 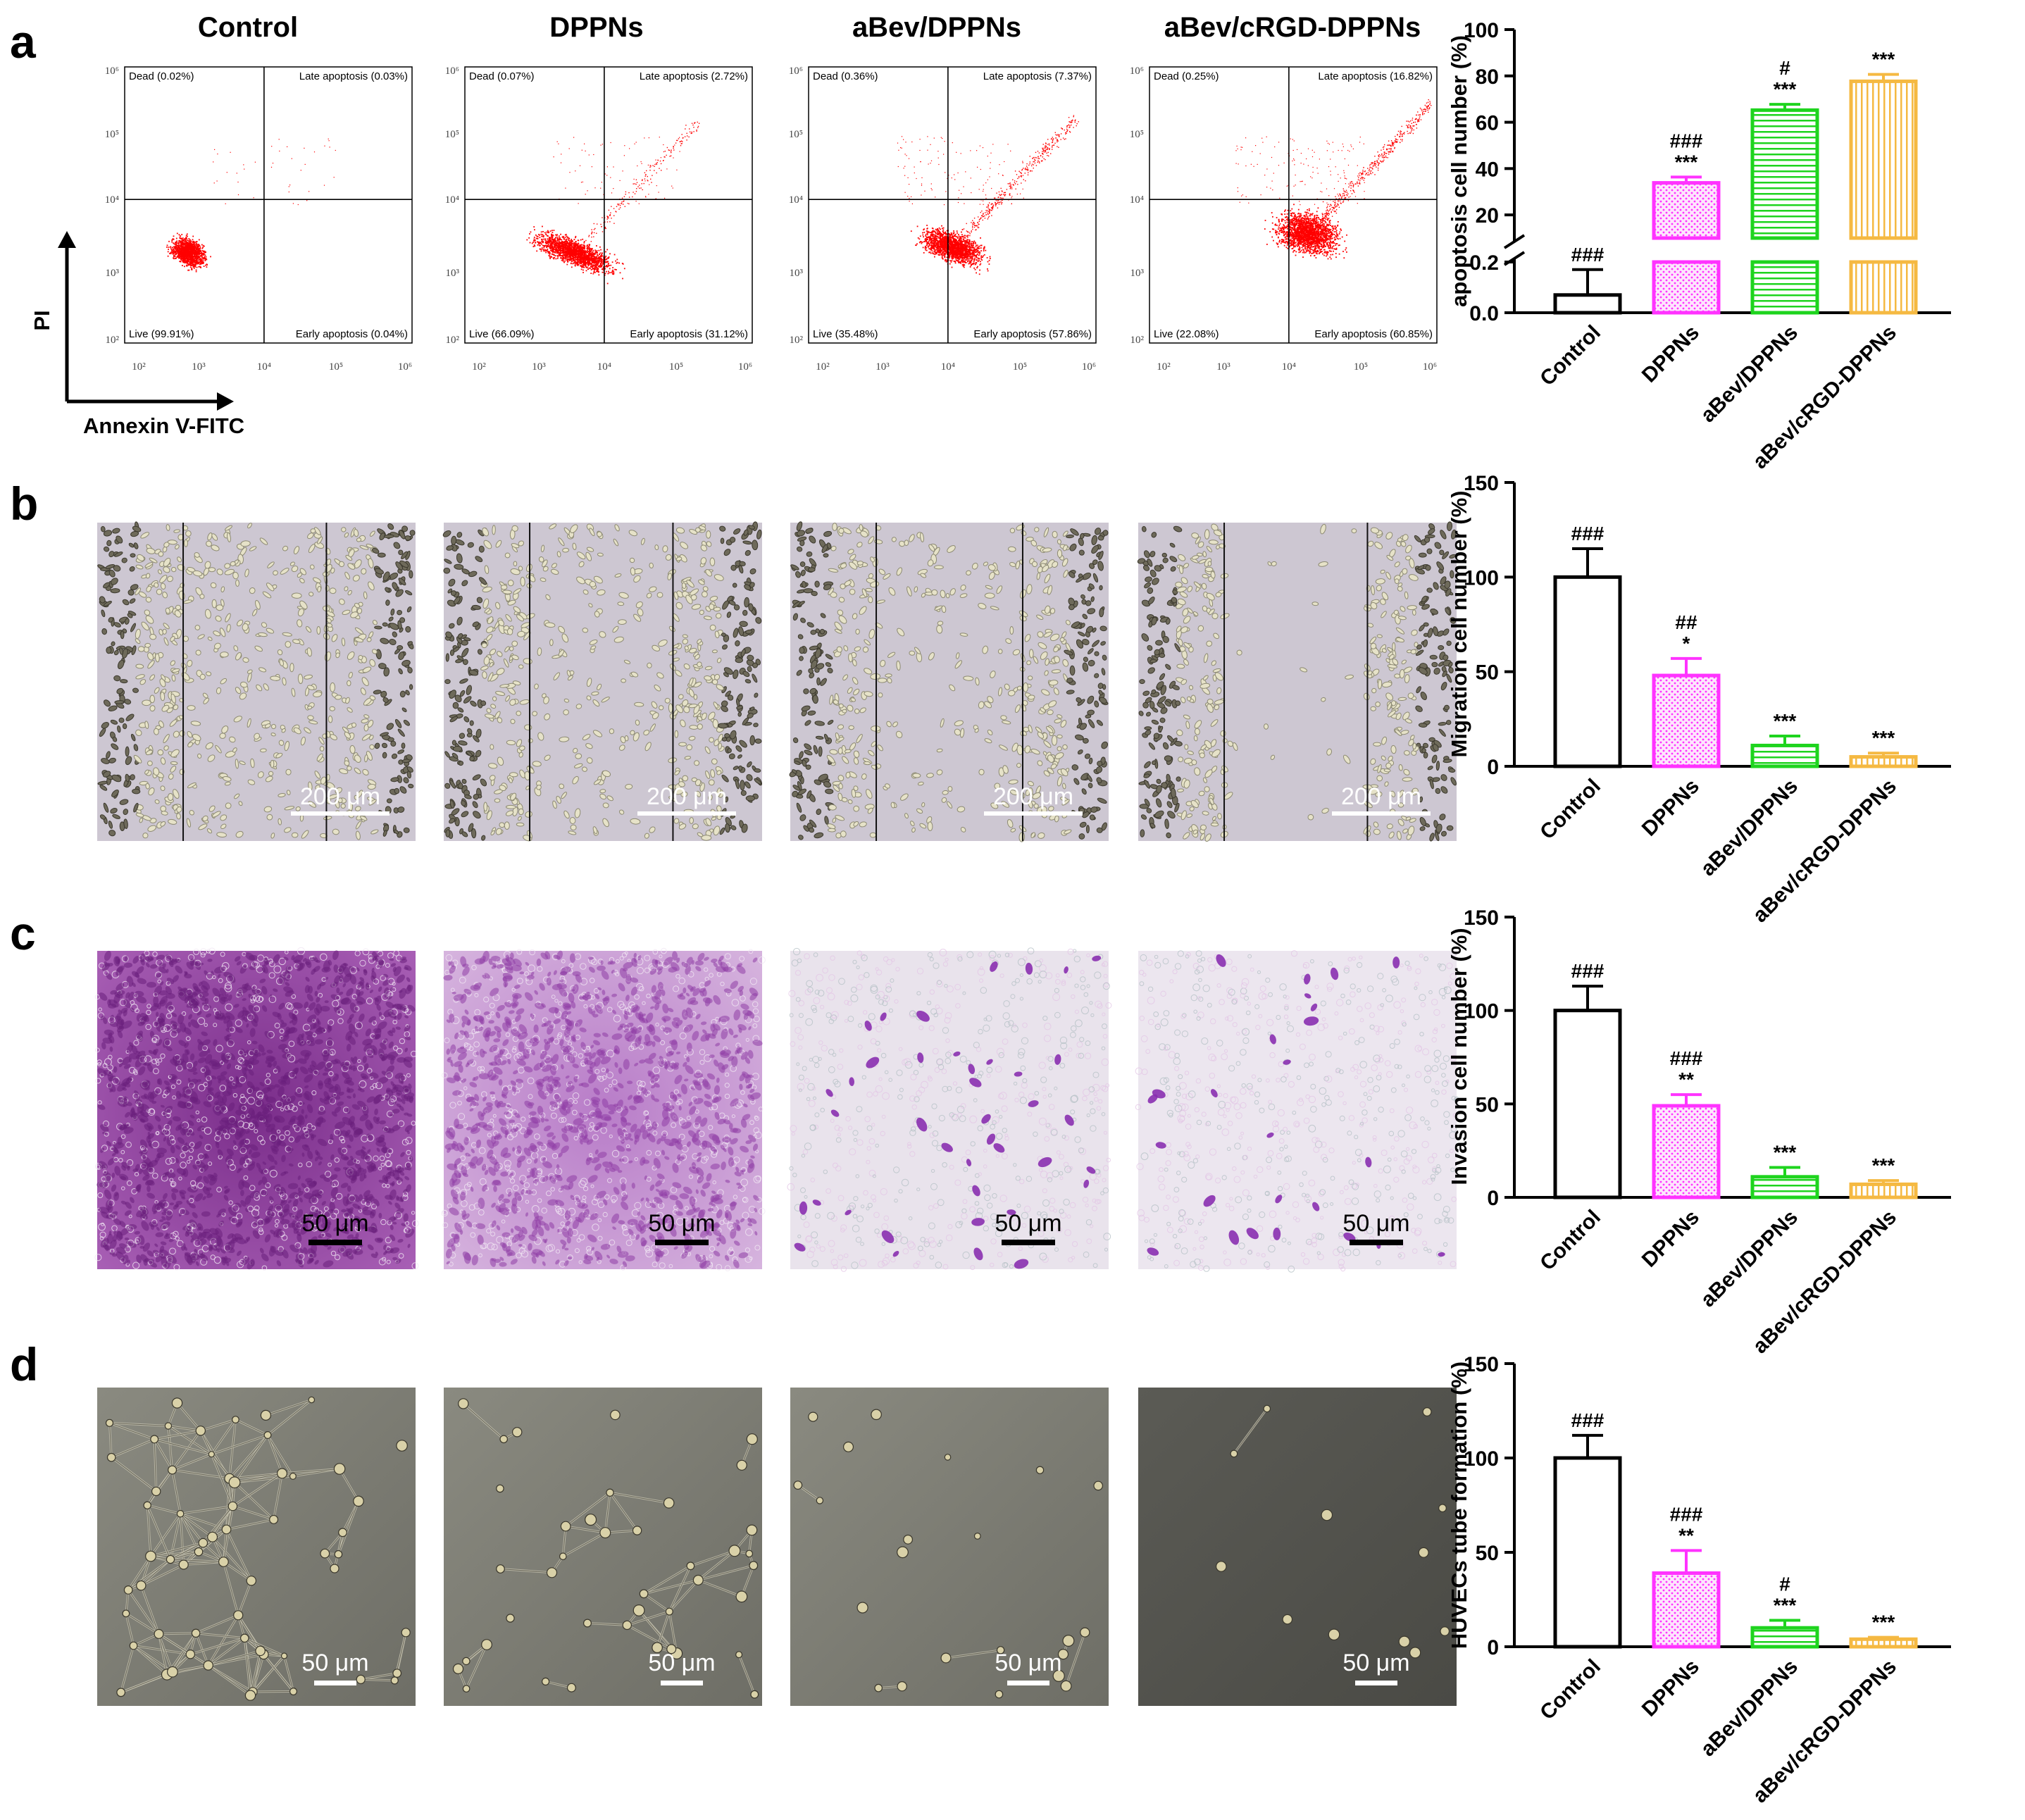 What do you see at coordinates (937, 27) in the screenshot?
I see `column-title-abev-dppns: aBev/DPPNs` at bounding box center [937, 27].